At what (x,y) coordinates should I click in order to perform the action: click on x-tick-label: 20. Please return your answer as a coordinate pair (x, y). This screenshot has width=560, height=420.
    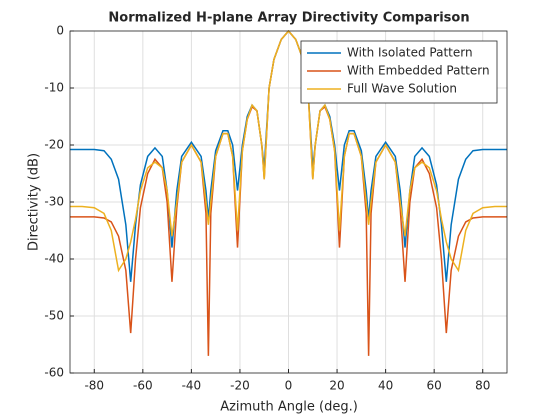
    Looking at the image, I should click on (336, 386).